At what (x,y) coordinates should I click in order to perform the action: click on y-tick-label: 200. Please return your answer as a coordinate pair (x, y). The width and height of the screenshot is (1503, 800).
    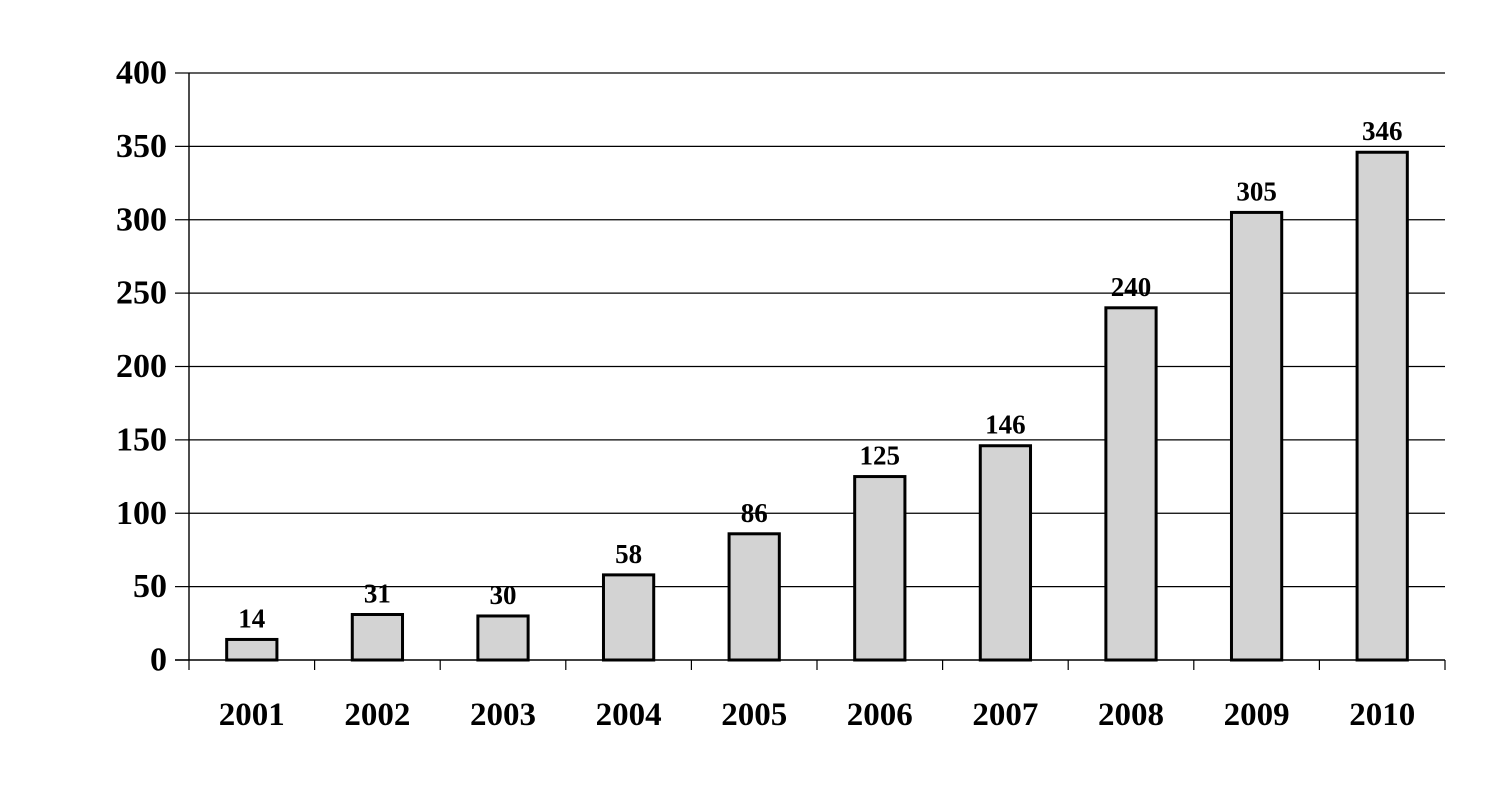
    Looking at the image, I should click on (141, 366).